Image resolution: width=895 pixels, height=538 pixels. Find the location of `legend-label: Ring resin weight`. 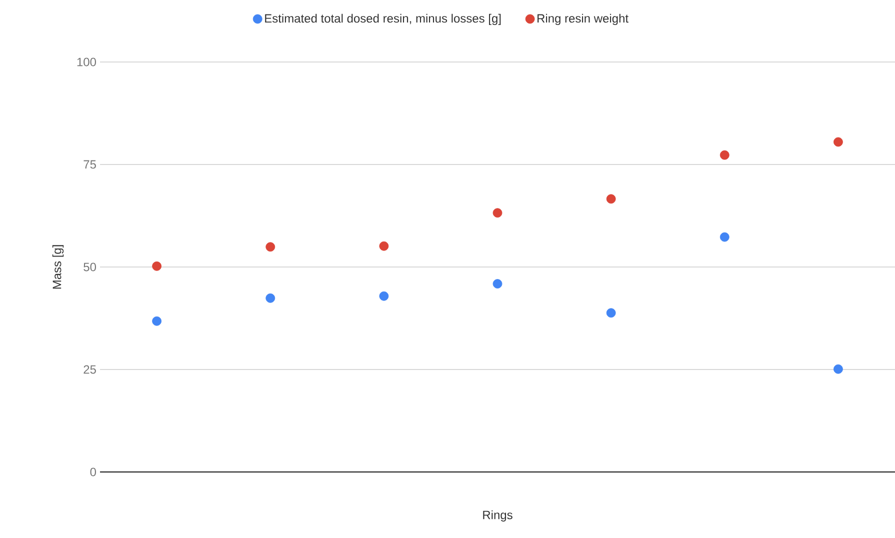

legend-label: Ring resin weight is located at coordinates (583, 20).